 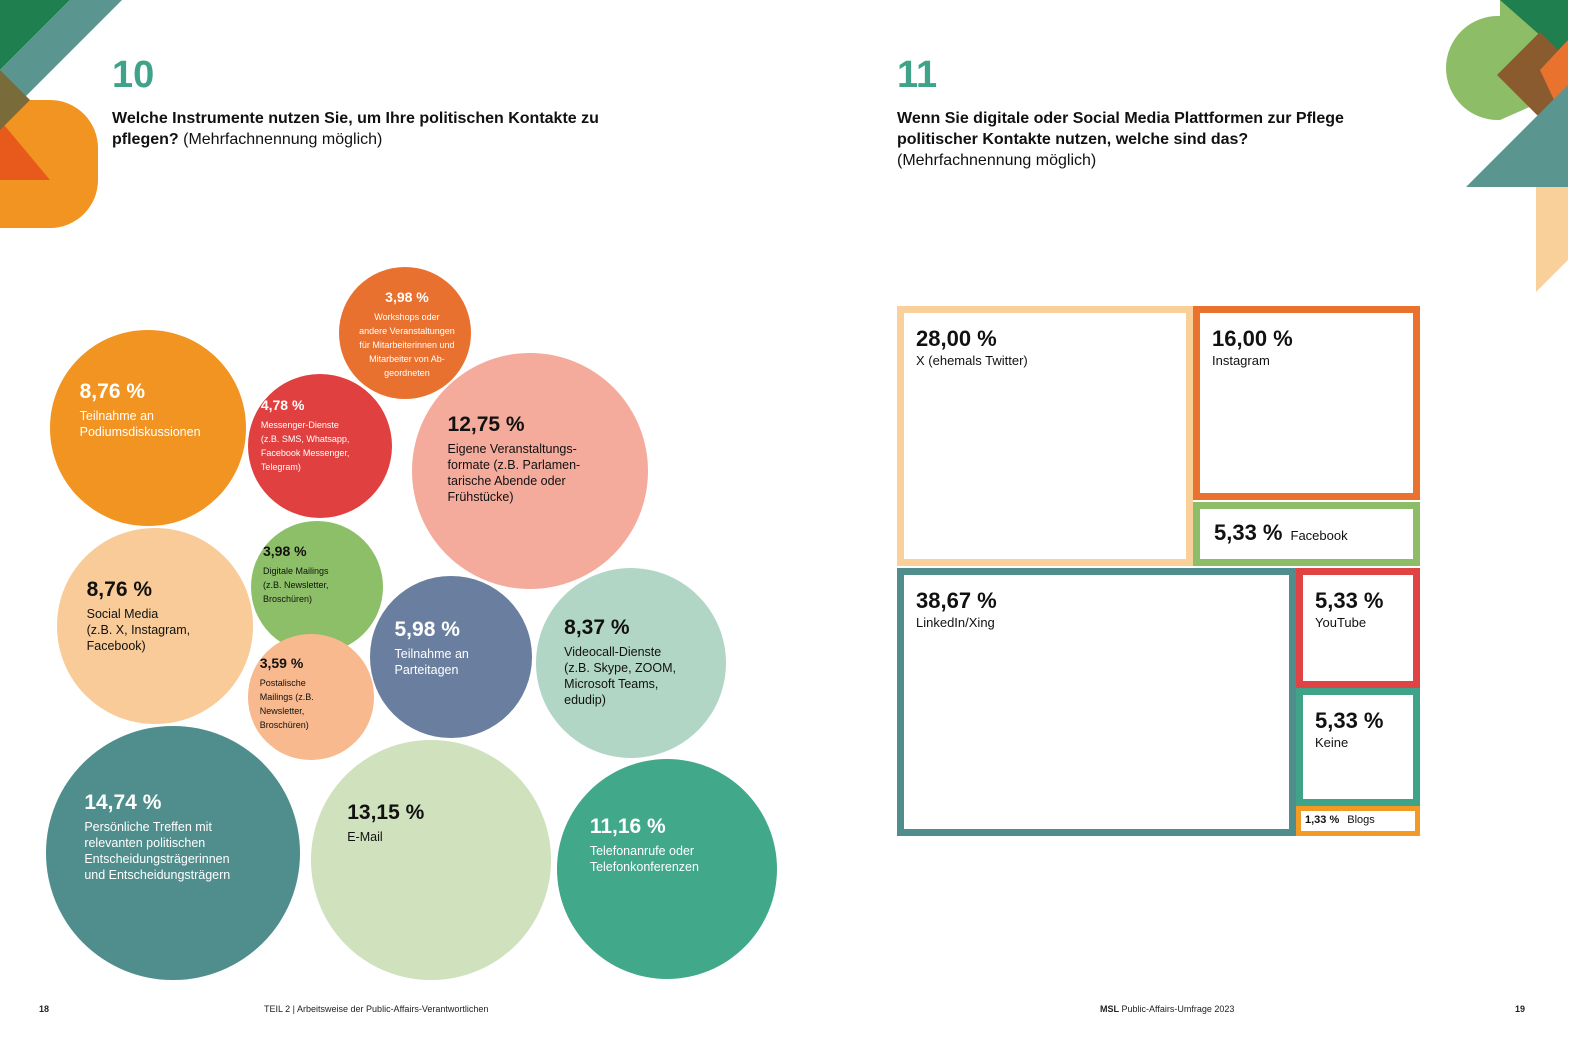 What do you see at coordinates (1306, 403) in the screenshot?
I see `treemap-cell: 16,00 % Instagram` at bounding box center [1306, 403].